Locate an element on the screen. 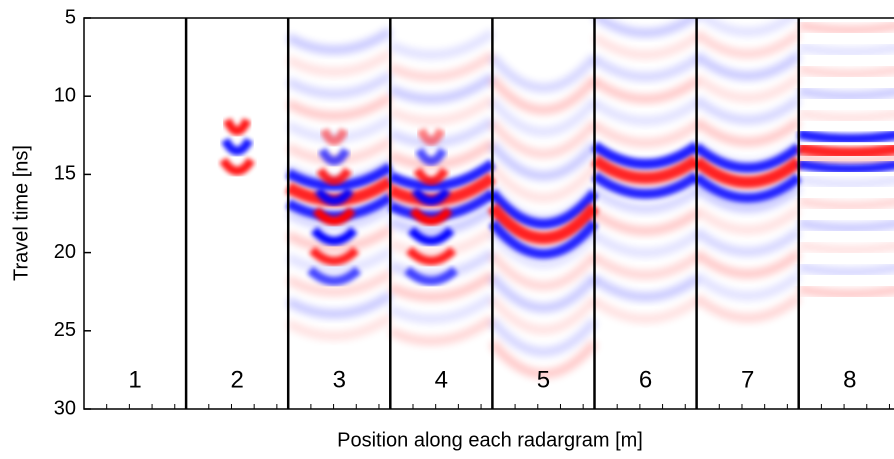  panel-label: 2 is located at coordinates (236, 379).